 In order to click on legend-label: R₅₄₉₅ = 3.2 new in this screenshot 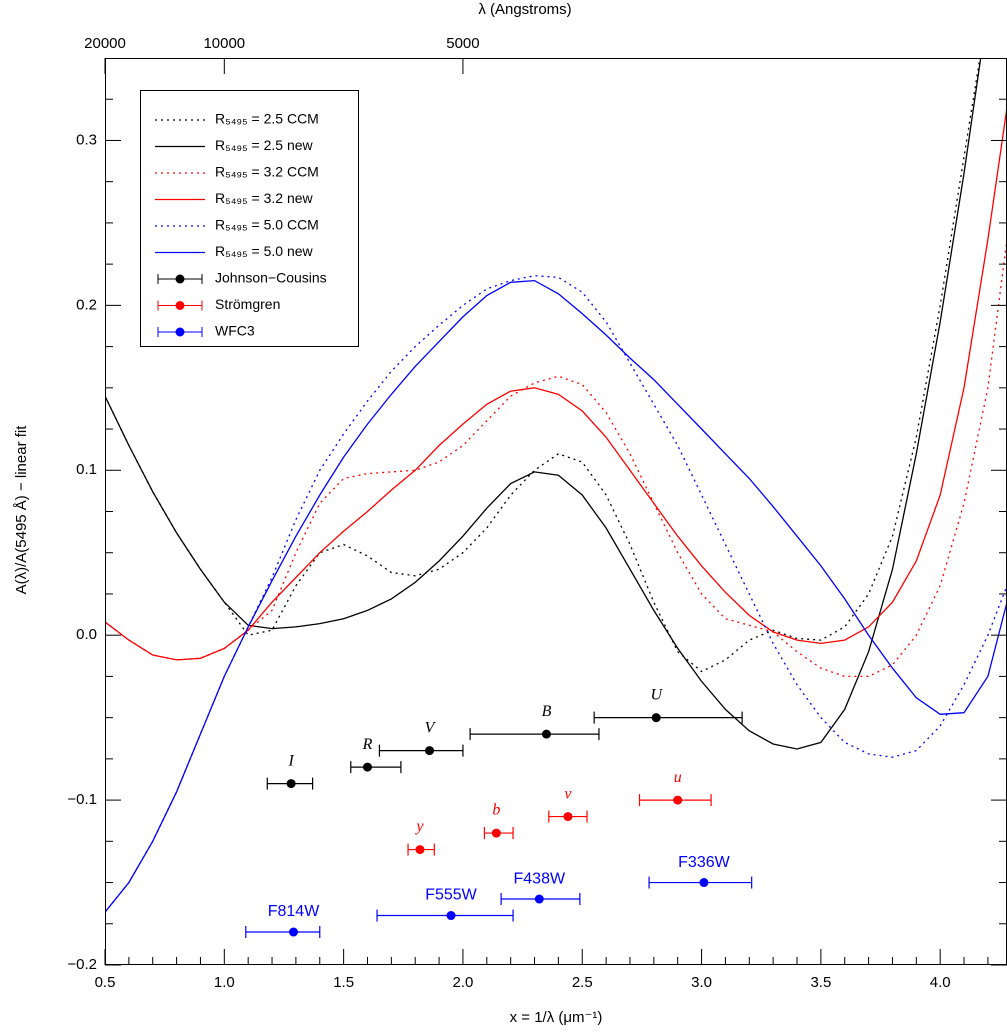, I will do `click(264, 198)`.